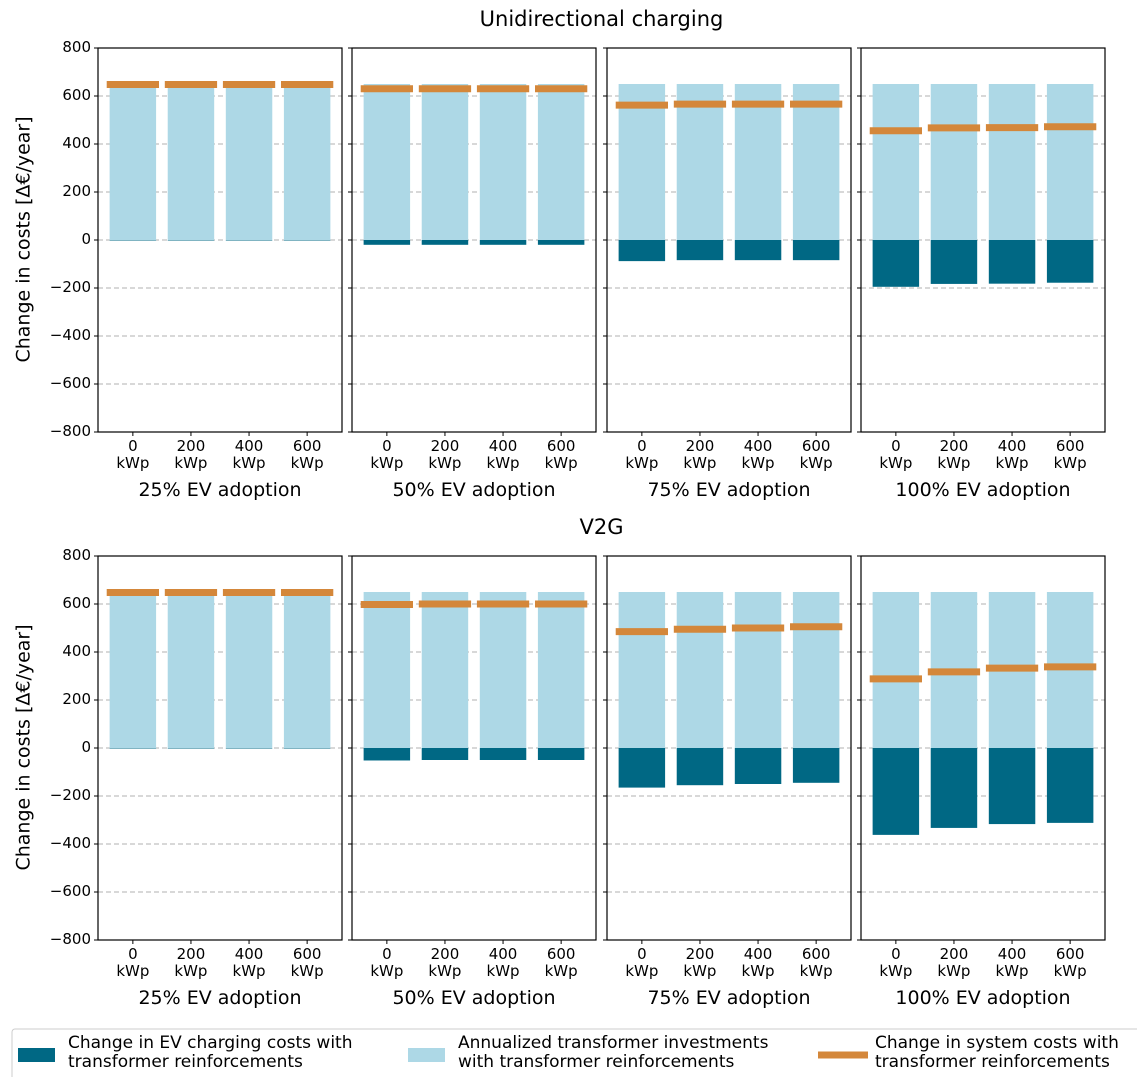  What do you see at coordinates (76, 699) in the screenshot?
I see `y-tick-label: 200` at bounding box center [76, 699].